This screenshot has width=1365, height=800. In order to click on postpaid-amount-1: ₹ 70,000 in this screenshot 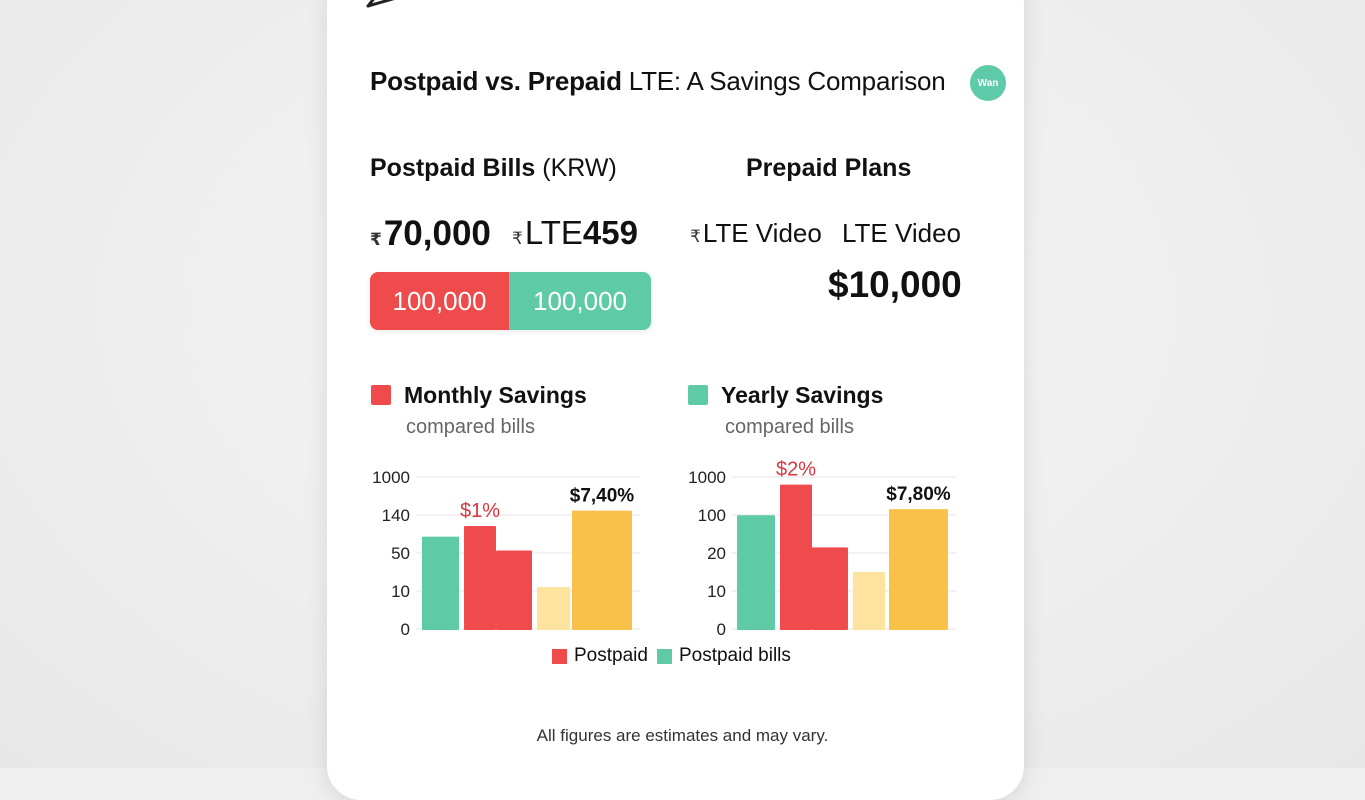, I will do `click(430, 234)`.